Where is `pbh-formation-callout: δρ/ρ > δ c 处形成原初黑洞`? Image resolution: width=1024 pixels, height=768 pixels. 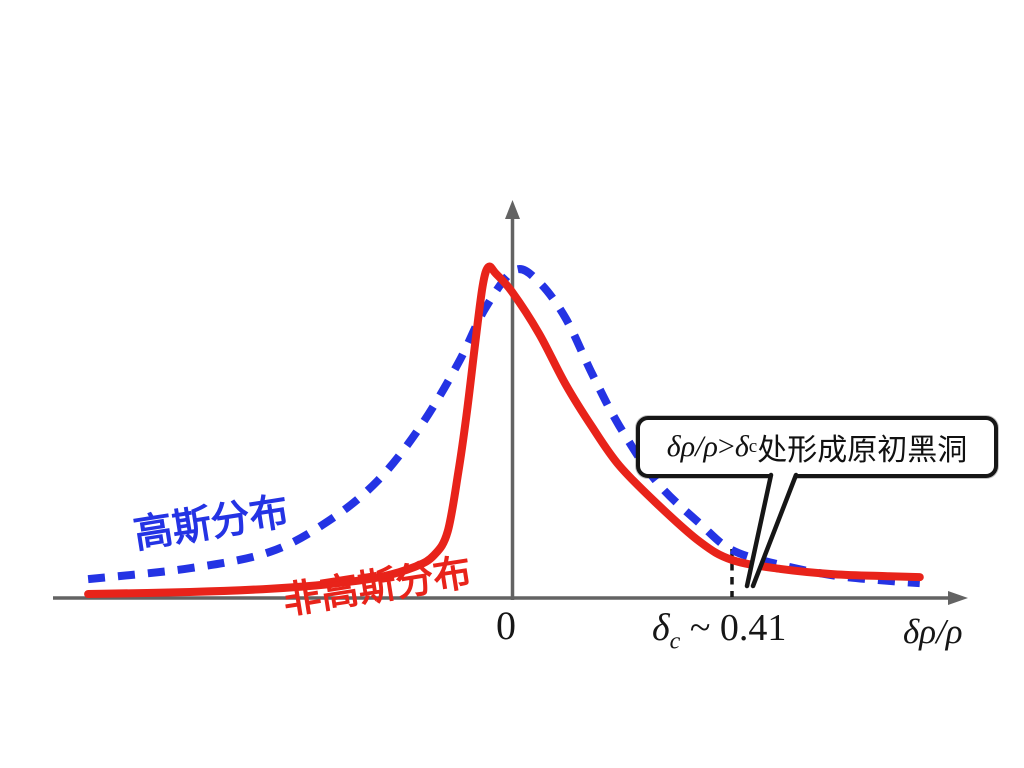
pbh-formation-callout: δρ/ρ > δ c 处形成原初黑洞 is located at coordinates (817, 447).